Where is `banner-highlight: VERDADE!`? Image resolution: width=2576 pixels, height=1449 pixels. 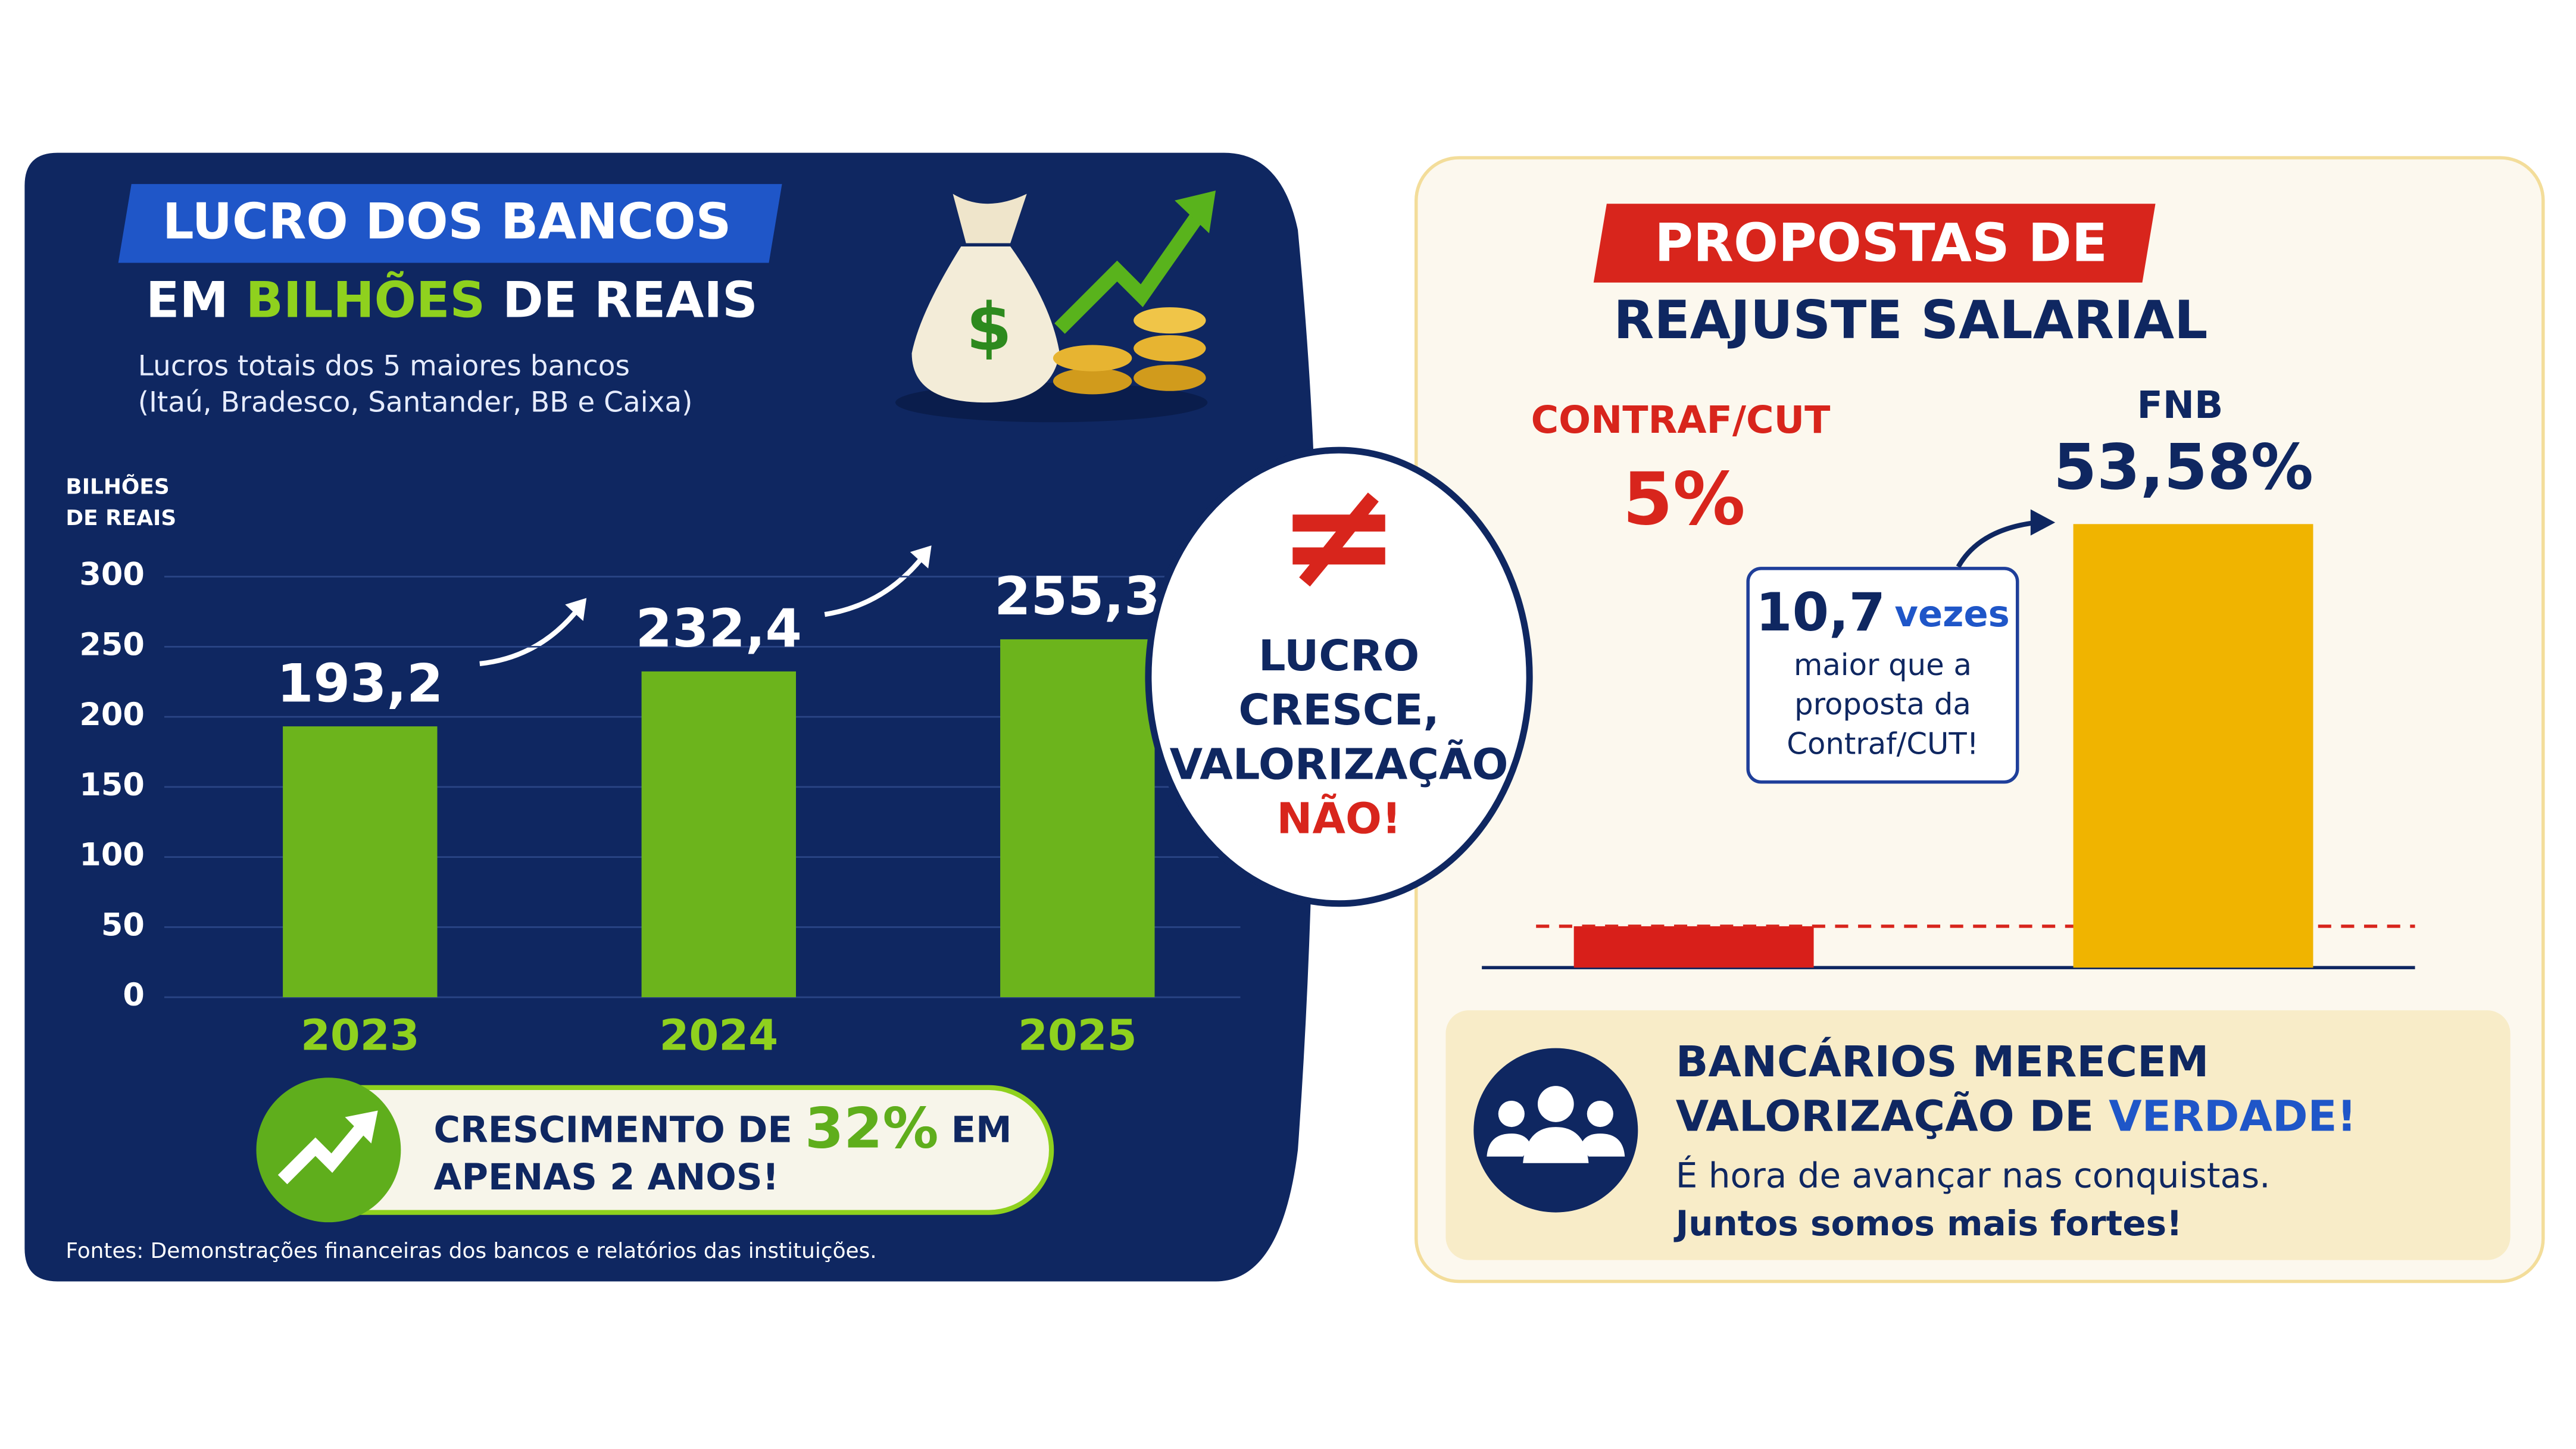 banner-highlight: VERDADE! is located at coordinates (2232, 1116).